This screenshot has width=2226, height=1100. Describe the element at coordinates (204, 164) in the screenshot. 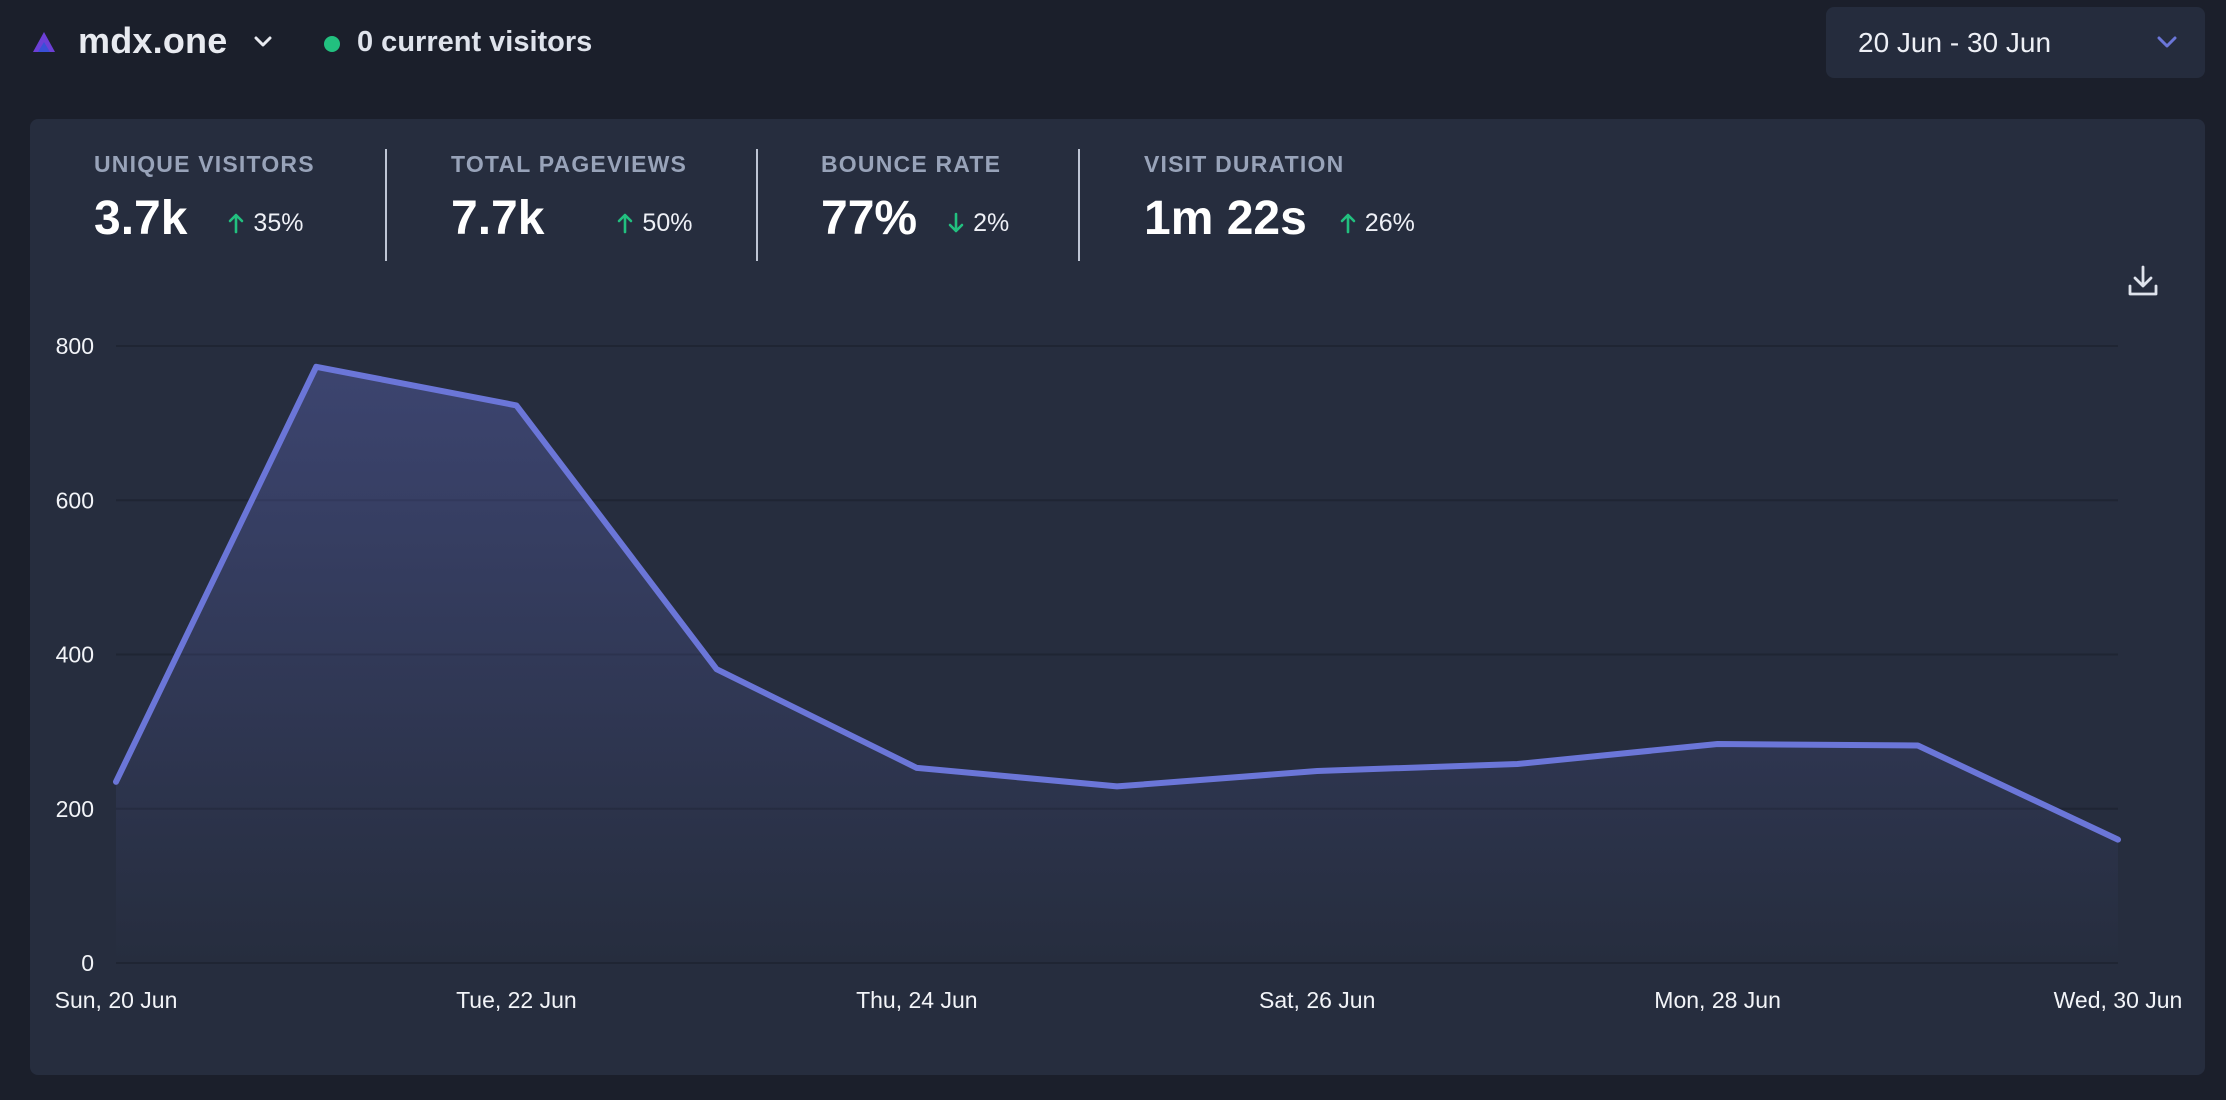

I see `stat-label: UNIQUE VISITORS` at that location.